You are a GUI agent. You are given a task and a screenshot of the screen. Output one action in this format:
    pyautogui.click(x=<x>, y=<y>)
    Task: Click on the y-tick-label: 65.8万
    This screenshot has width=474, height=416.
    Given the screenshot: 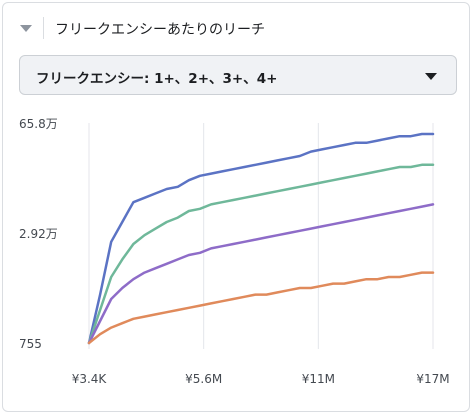 What is the action you would take?
    pyautogui.click(x=38, y=124)
    